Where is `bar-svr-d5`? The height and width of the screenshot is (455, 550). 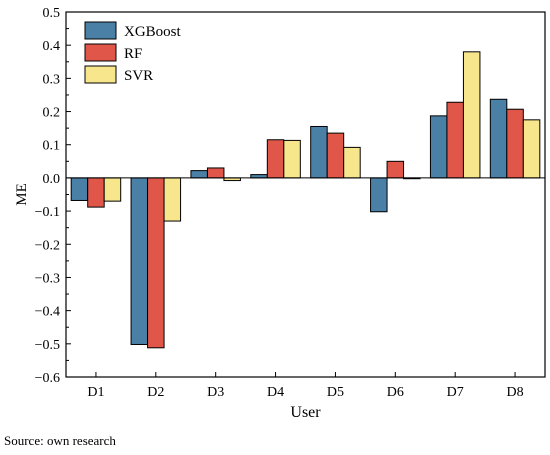
bar-svr-d5 is located at coordinates (352, 162).